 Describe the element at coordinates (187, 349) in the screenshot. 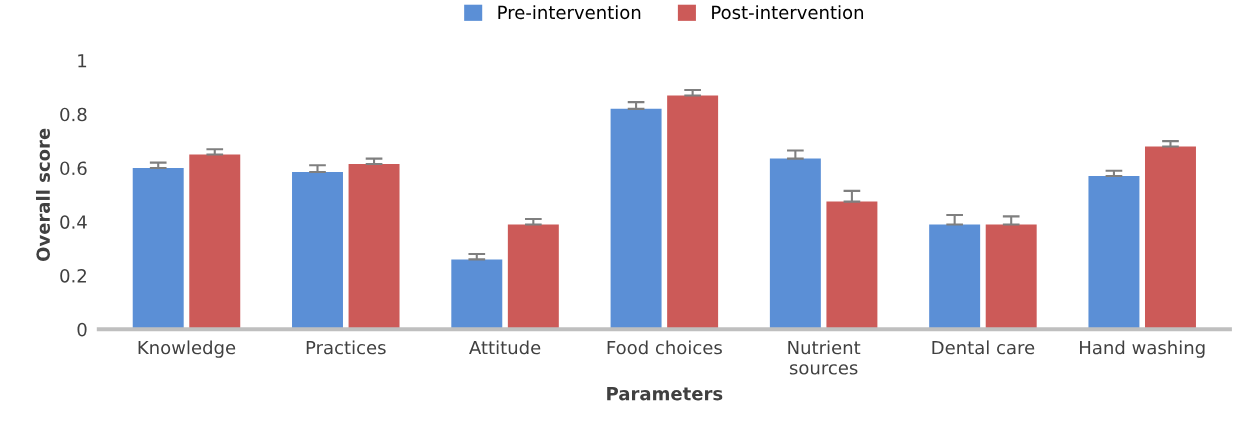

I see `x-tick-label: Knowledge` at that location.